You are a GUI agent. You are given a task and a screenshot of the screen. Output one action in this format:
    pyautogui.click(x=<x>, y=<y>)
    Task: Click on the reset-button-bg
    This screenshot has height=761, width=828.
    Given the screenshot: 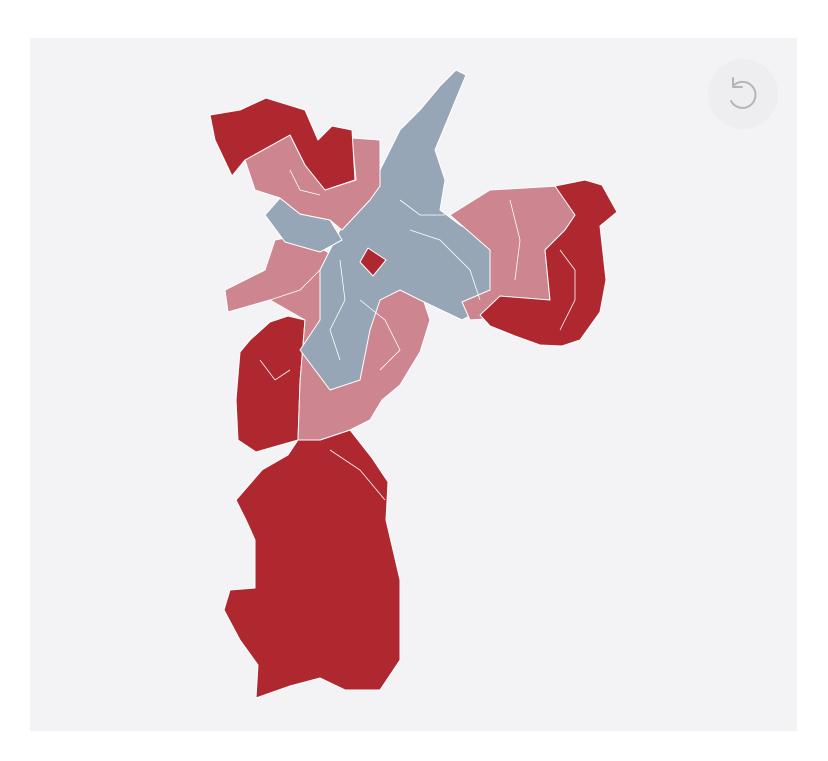 What is the action you would take?
    pyautogui.click(x=743, y=94)
    